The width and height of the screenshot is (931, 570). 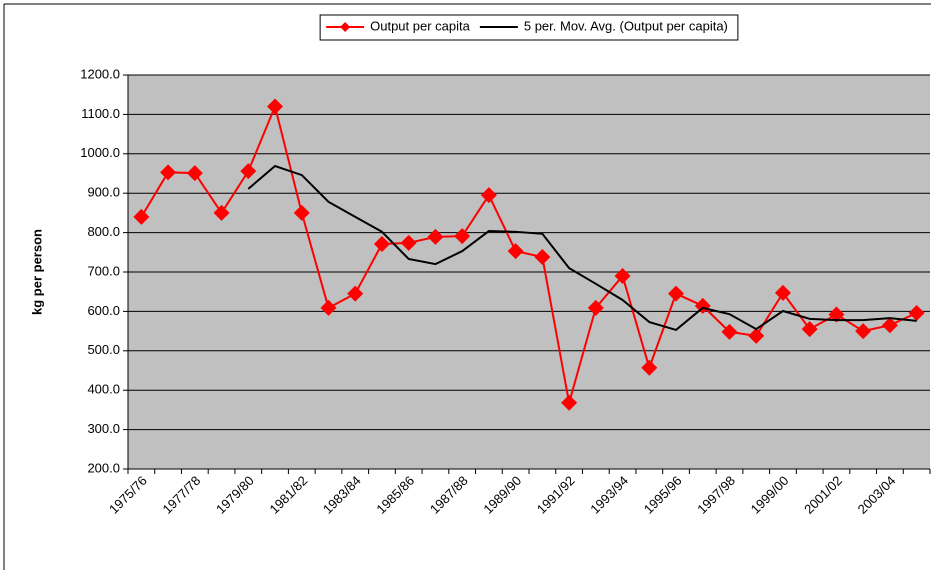 What do you see at coordinates (395, 495) in the screenshot?
I see `x-tick-label: 1985/86` at bounding box center [395, 495].